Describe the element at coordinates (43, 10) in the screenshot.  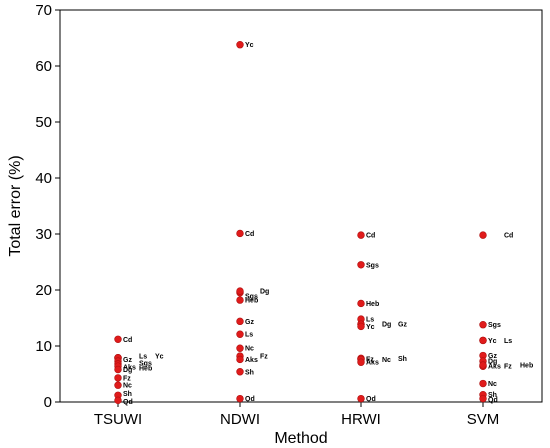
I see `y-tick-label: 70` at that location.